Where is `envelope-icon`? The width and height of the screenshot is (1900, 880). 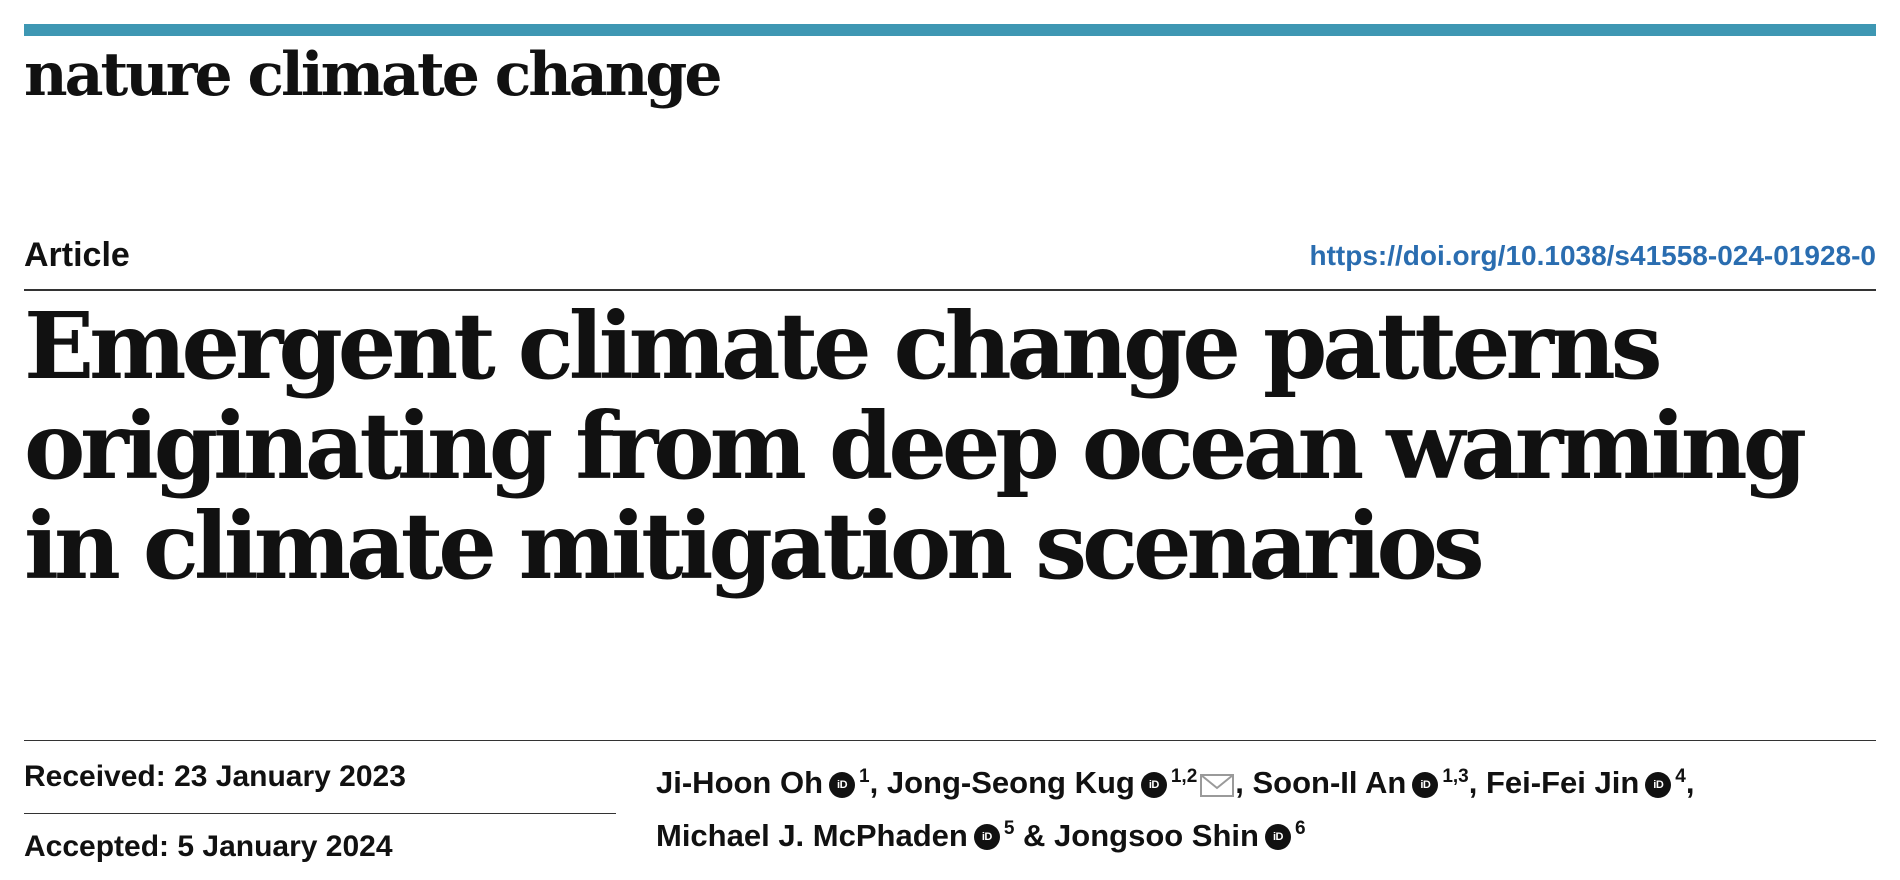 envelope-icon is located at coordinates (1217, 785).